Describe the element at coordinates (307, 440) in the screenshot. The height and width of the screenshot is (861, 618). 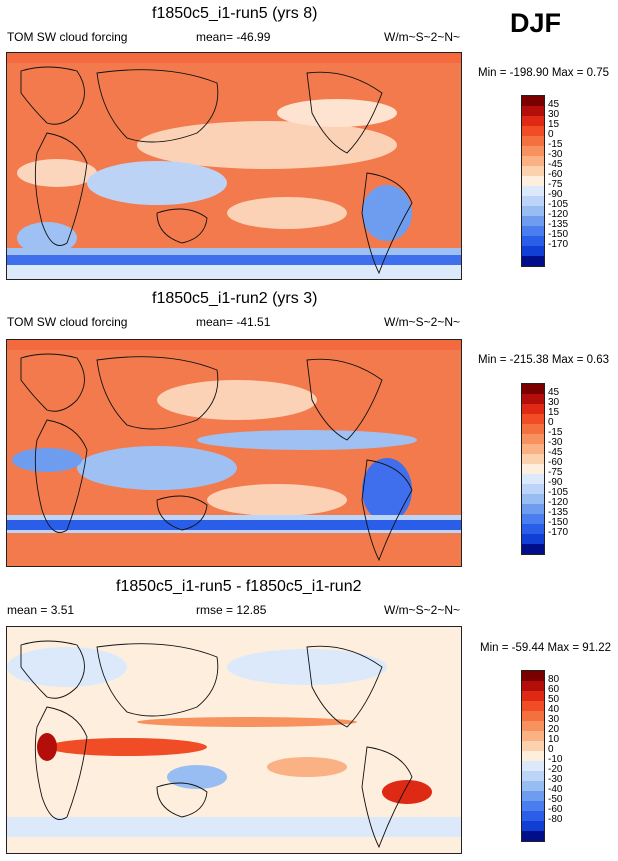
I see `field-itcz-band` at that location.